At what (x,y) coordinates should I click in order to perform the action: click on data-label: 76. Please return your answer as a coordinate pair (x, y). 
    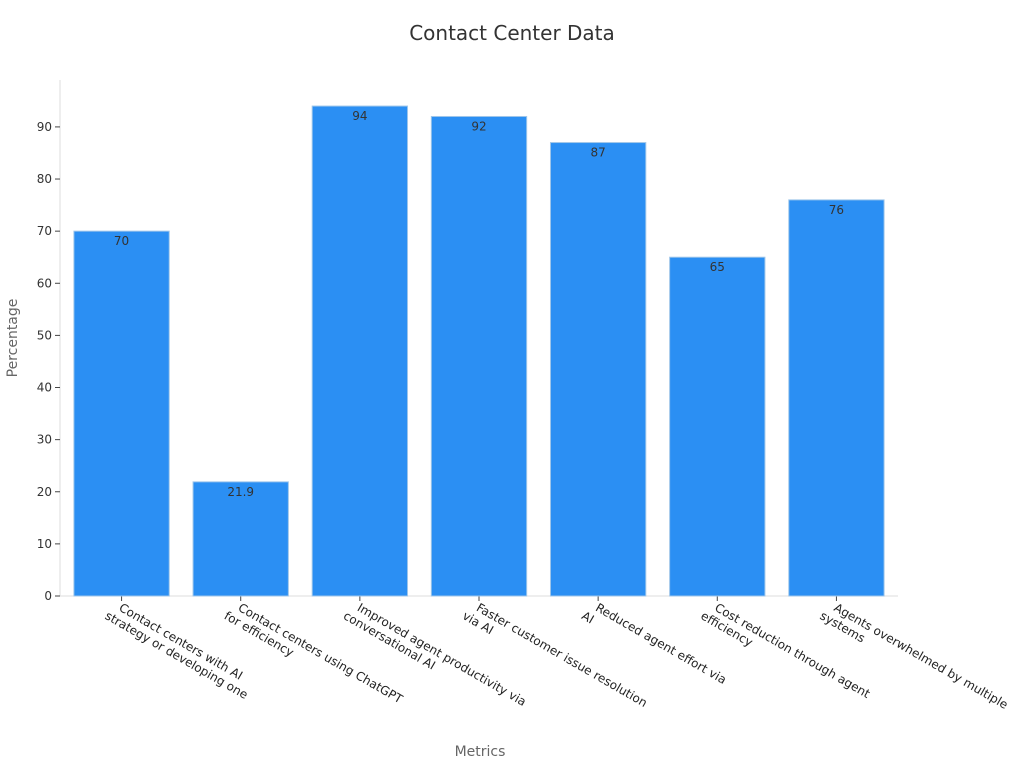
    Looking at the image, I should click on (836, 210).